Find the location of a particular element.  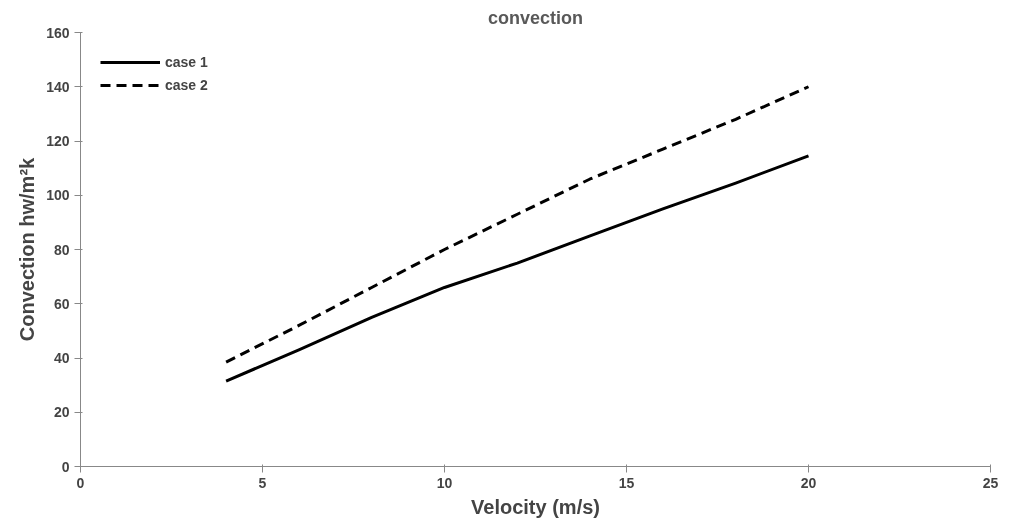

x-tick-label: 10 is located at coordinates (444, 482).